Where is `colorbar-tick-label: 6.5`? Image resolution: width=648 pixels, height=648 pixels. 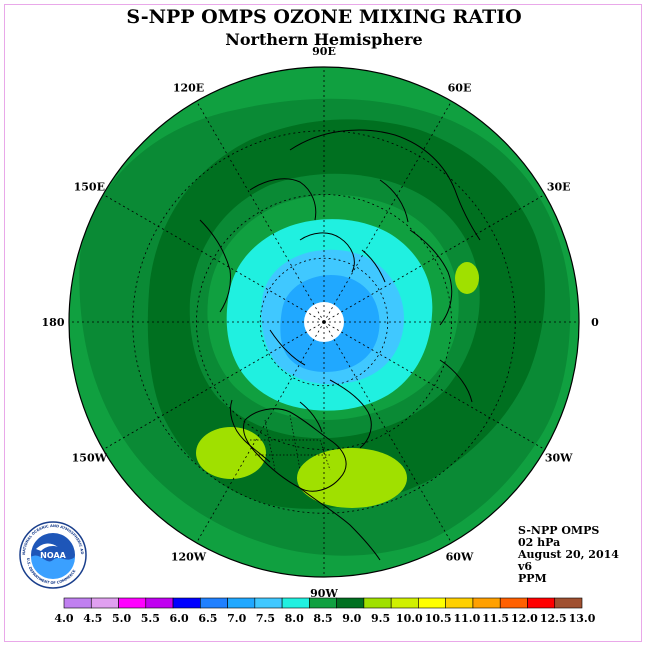 colorbar-tick-label: 6.5 is located at coordinates (207, 618).